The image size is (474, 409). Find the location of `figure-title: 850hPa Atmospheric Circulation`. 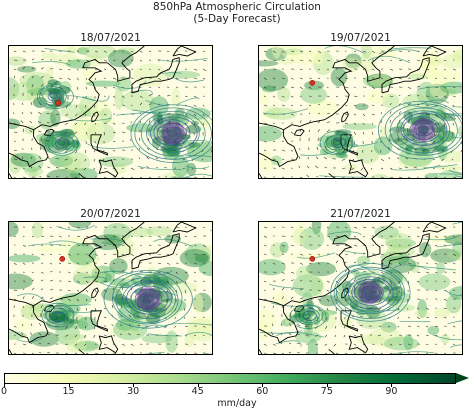

figure-title: 850hPa Atmospheric Circulation is located at coordinates (237, 7).